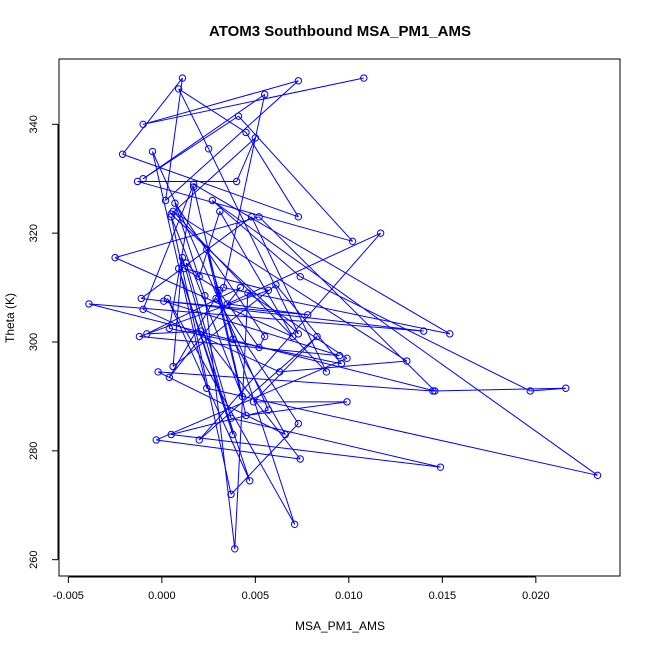 The width and height of the screenshot is (650, 650). I want to click on y-tick-label: 300, so click(34, 342).